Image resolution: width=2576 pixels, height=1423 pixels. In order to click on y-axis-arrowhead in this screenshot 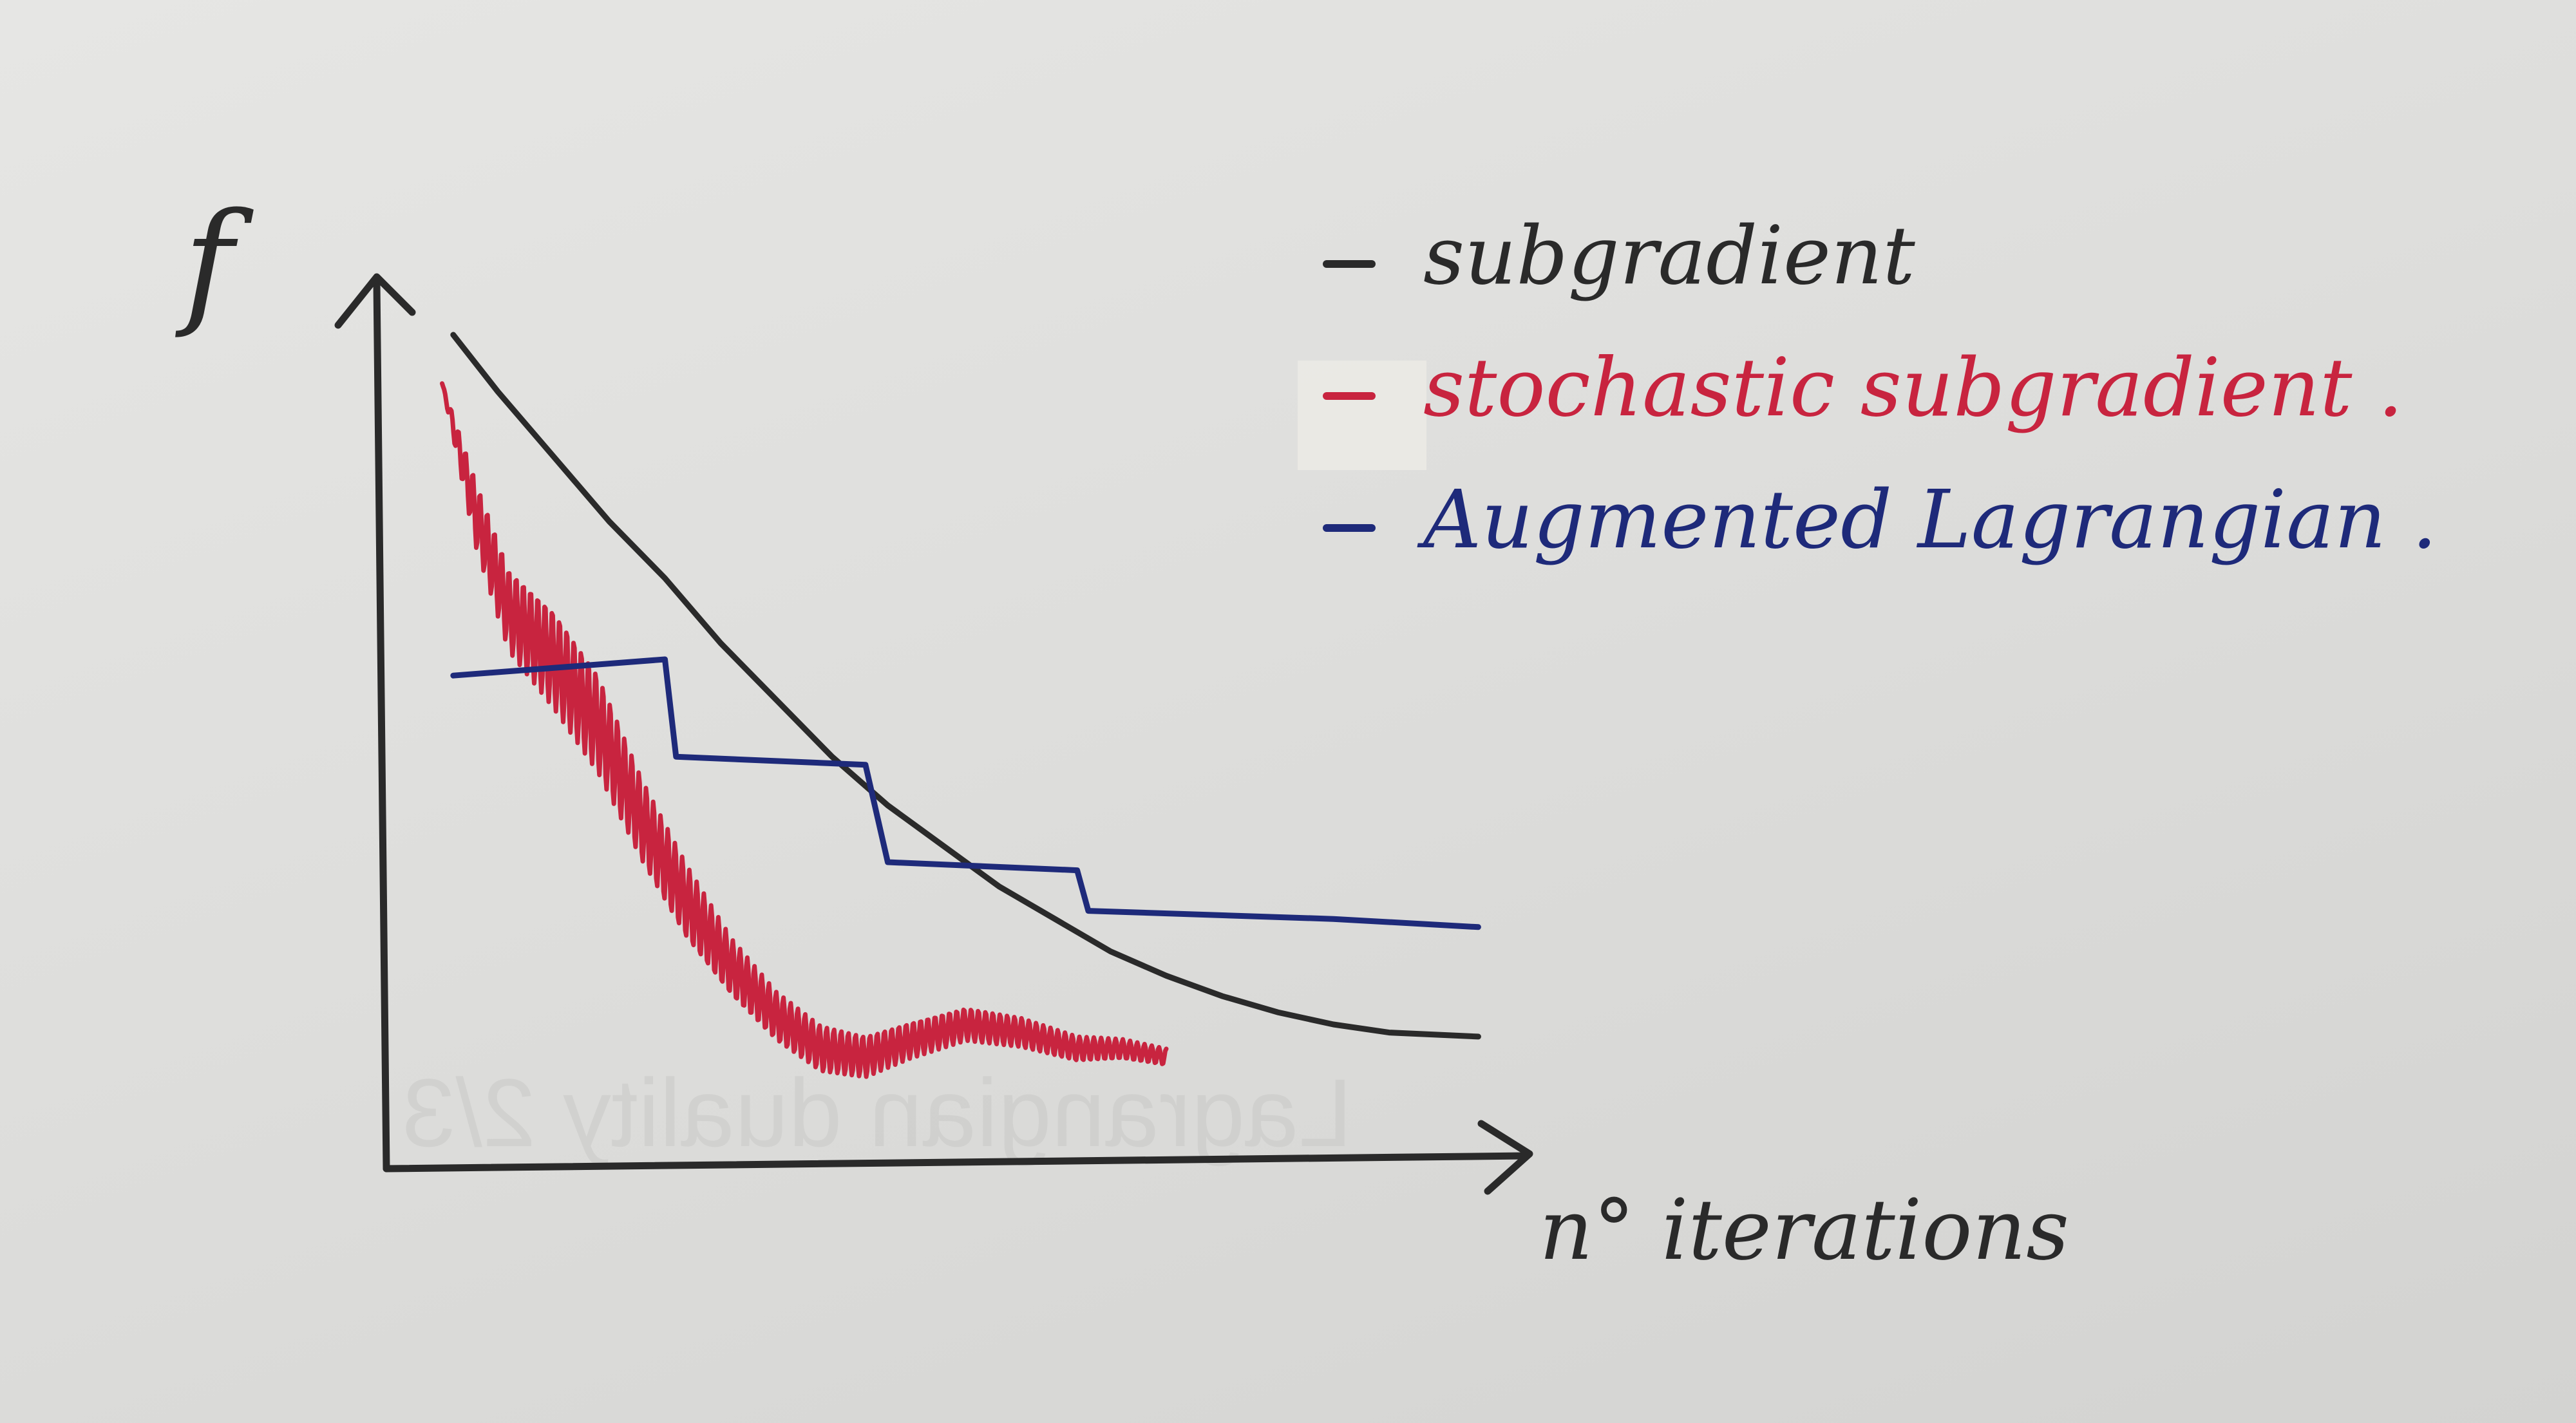, I will do `click(375, 301)`.